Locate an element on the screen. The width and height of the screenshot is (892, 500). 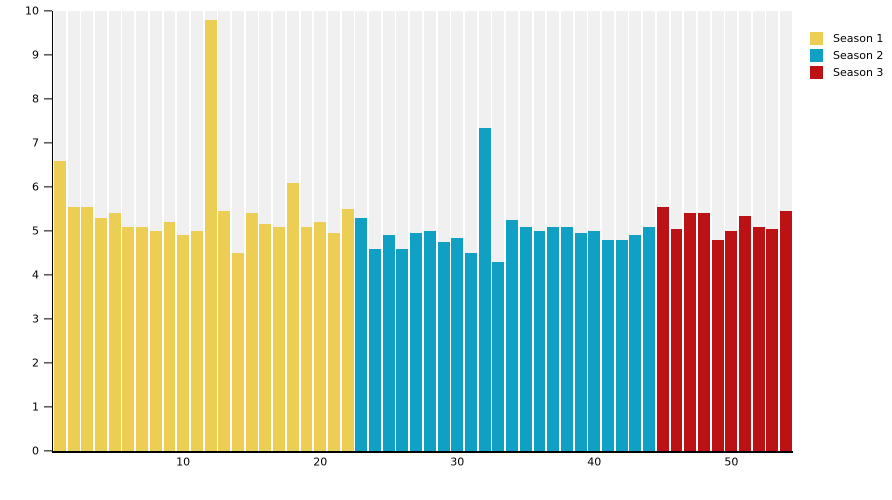
bar-season-2-x32 is located at coordinates (484, 289).